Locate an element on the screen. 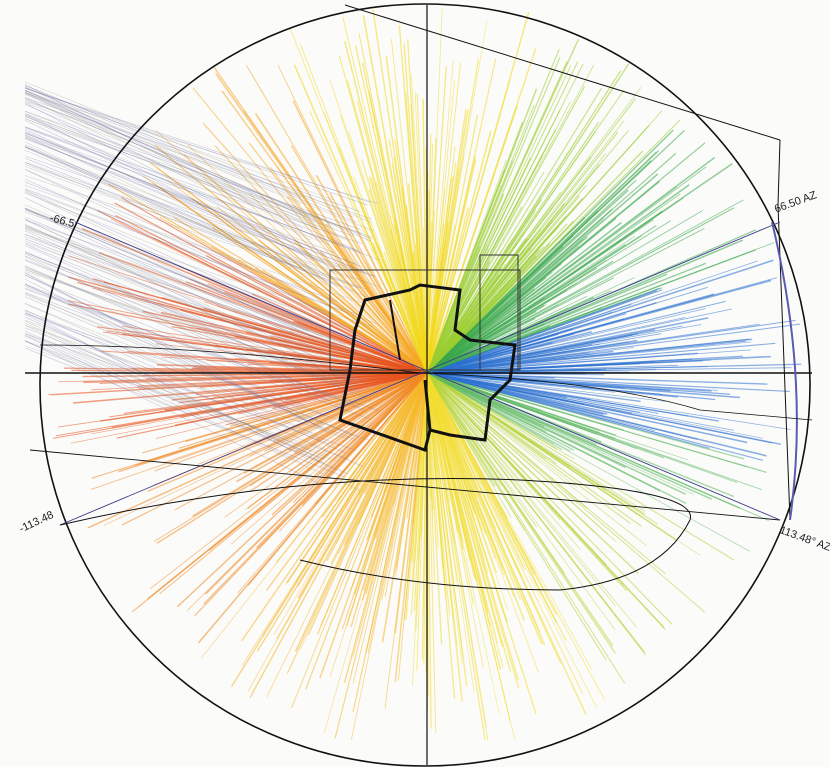  sketch-curve is located at coordinates (375, 534).